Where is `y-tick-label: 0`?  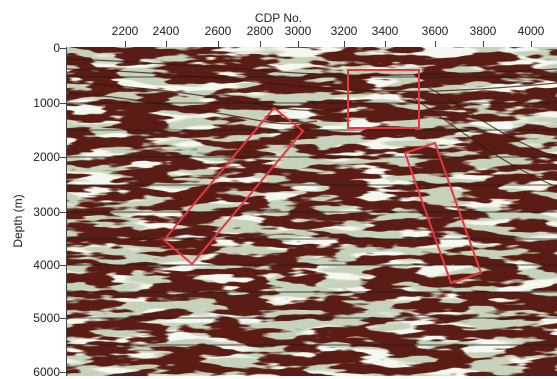
y-tick-label: 0 is located at coordinates (56, 48).